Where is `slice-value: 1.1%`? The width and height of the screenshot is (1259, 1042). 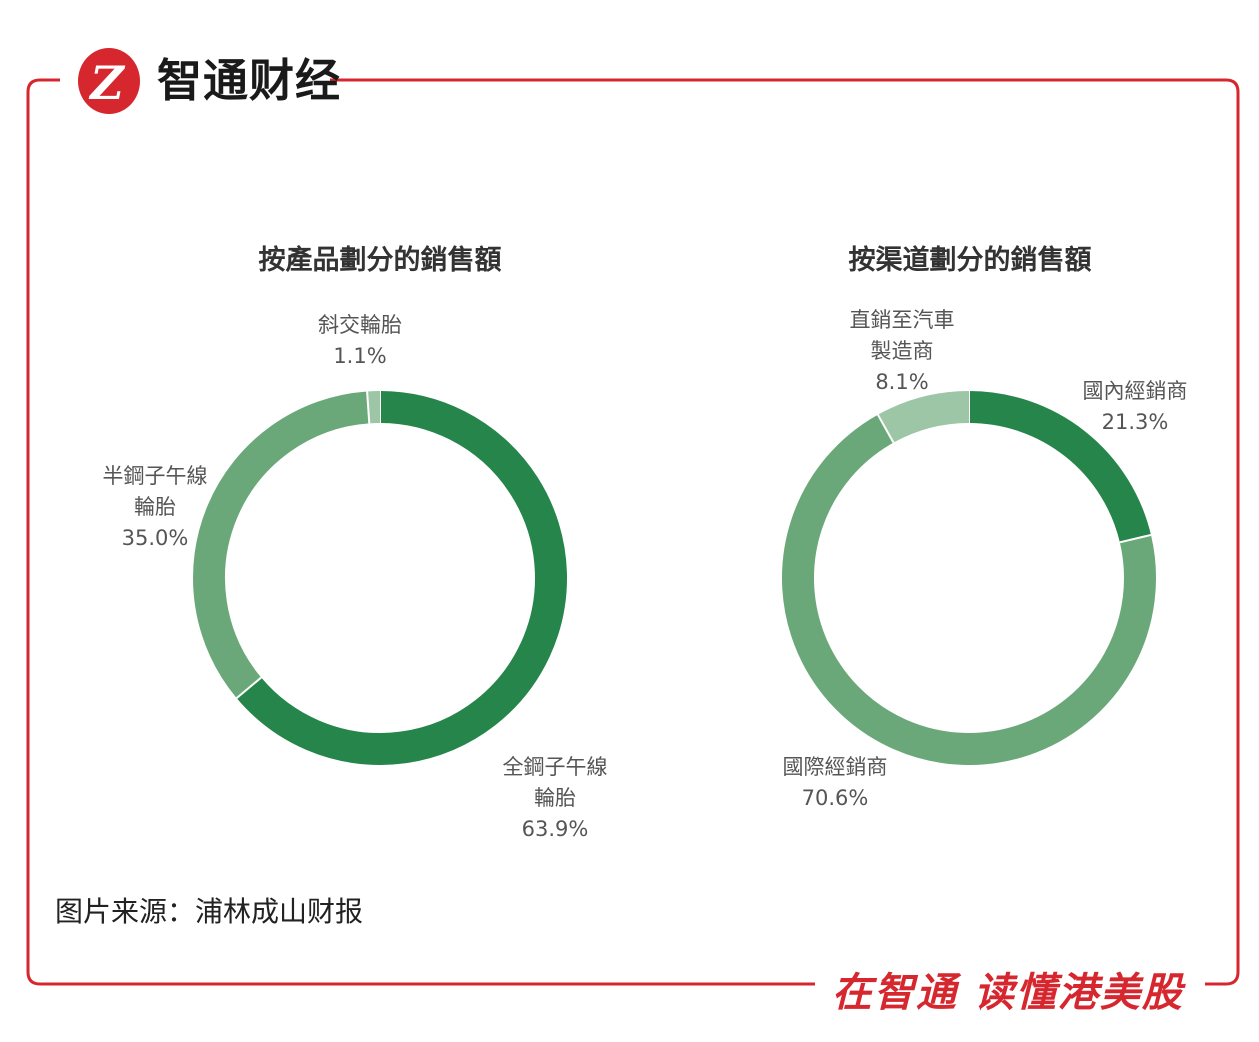
slice-value: 1.1% is located at coordinates (360, 356).